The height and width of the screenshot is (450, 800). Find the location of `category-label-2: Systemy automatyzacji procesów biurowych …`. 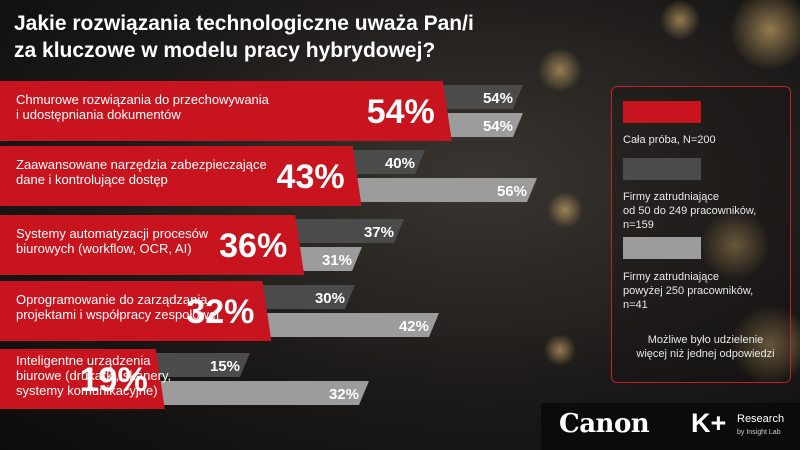

category-label-2: Systemy automatyzacji procesów biurowych … is located at coordinates (112, 241).